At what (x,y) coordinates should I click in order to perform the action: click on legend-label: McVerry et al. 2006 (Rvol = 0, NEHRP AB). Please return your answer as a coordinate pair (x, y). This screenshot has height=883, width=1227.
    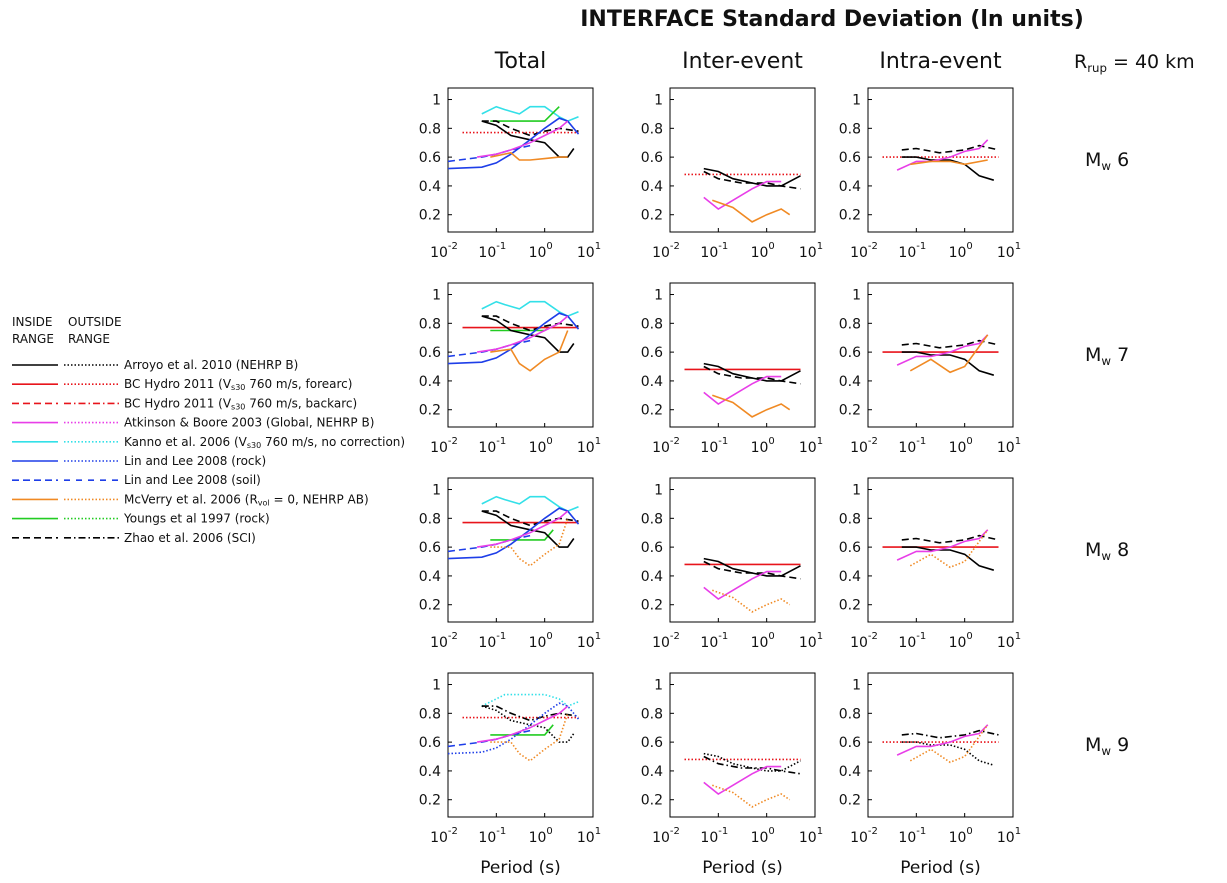
    Looking at the image, I should click on (246, 499).